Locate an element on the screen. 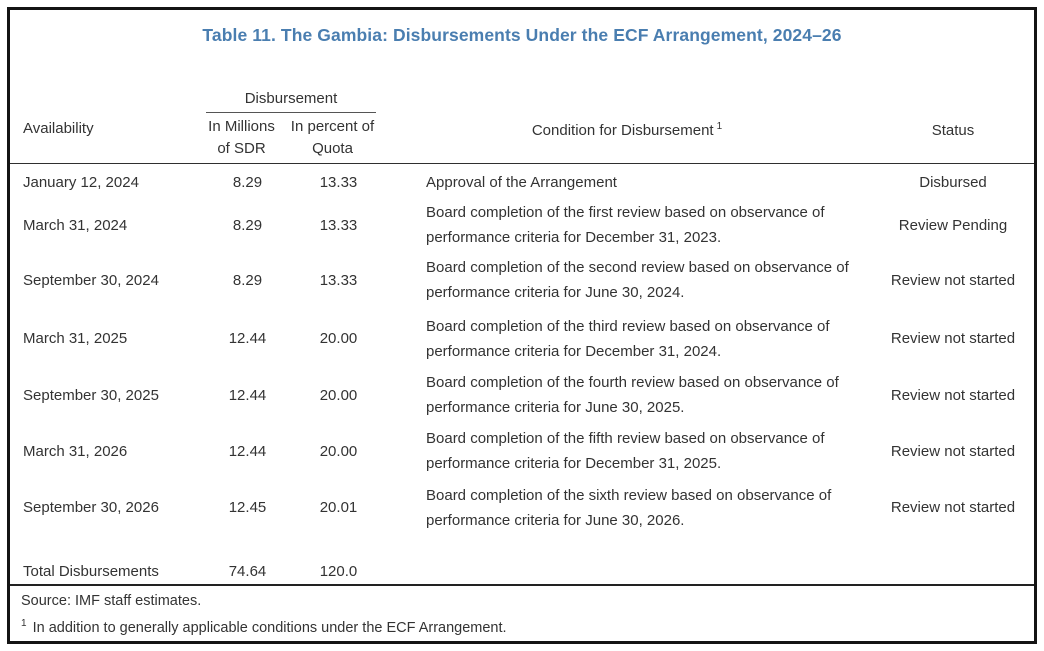 Image resolution: width=1044 pixels, height=651 pixels. source-note: Source: IMF staff estimates. is located at coordinates (111, 601).